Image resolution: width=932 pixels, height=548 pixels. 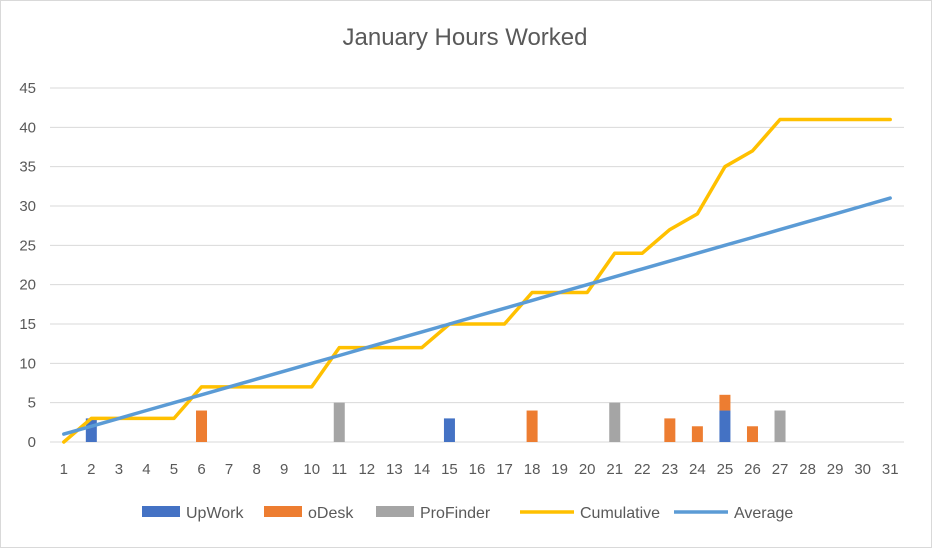 What do you see at coordinates (283, 511) in the screenshot?
I see `legend-swatch-odesk` at bounding box center [283, 511].